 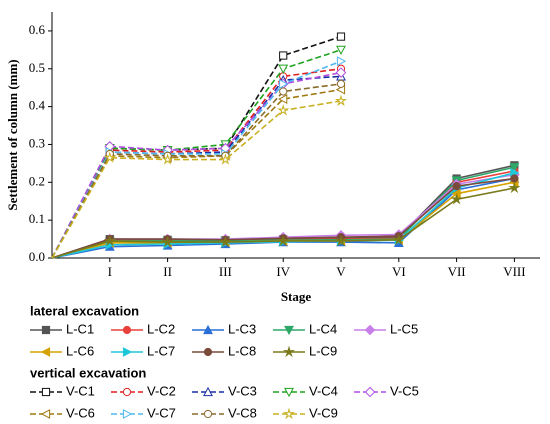 I want to click on y-tick-label: 0.4, so click(x=37, y=105).